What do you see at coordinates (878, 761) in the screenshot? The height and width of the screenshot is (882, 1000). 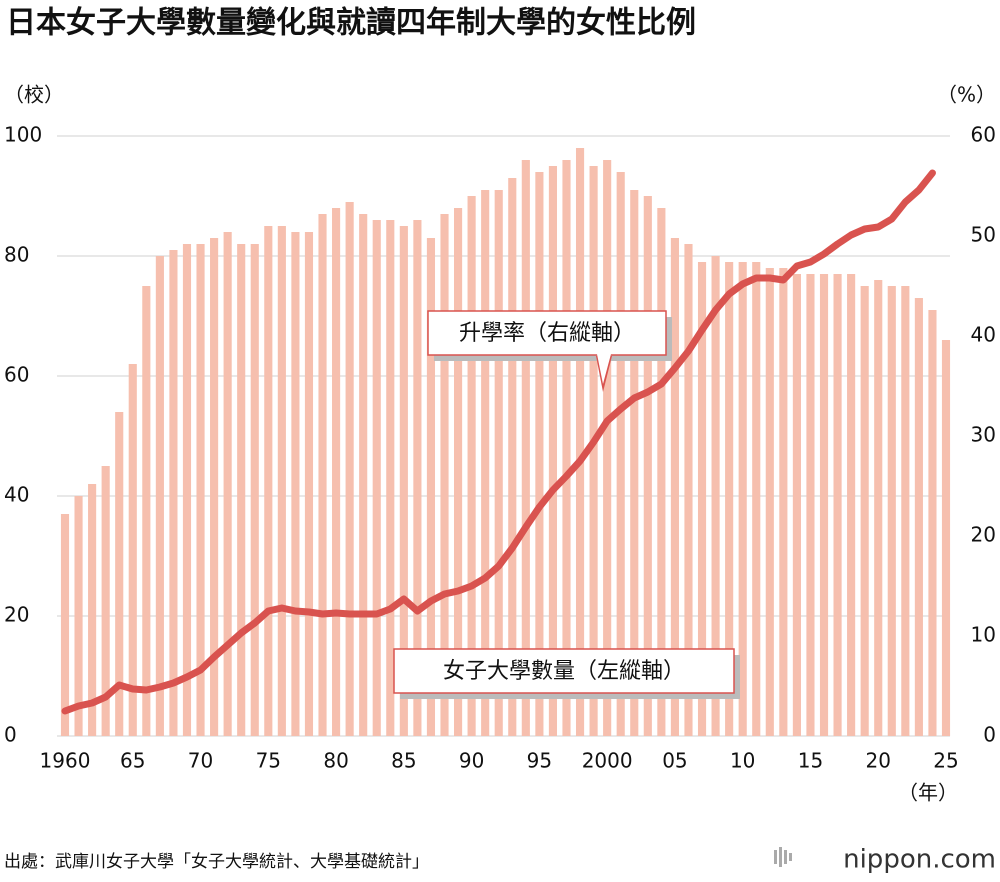 I see `x-tick-label: 20` at bounding box center [878, 761].